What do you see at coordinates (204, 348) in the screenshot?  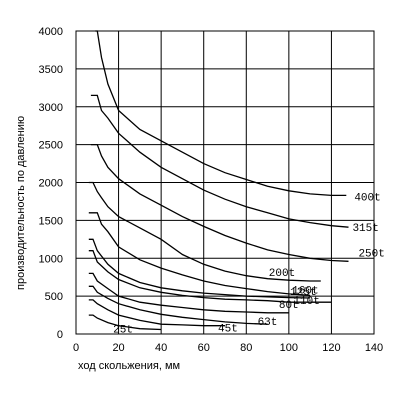 I see `x-tick-label: 60` at bounding box center [204, 348].